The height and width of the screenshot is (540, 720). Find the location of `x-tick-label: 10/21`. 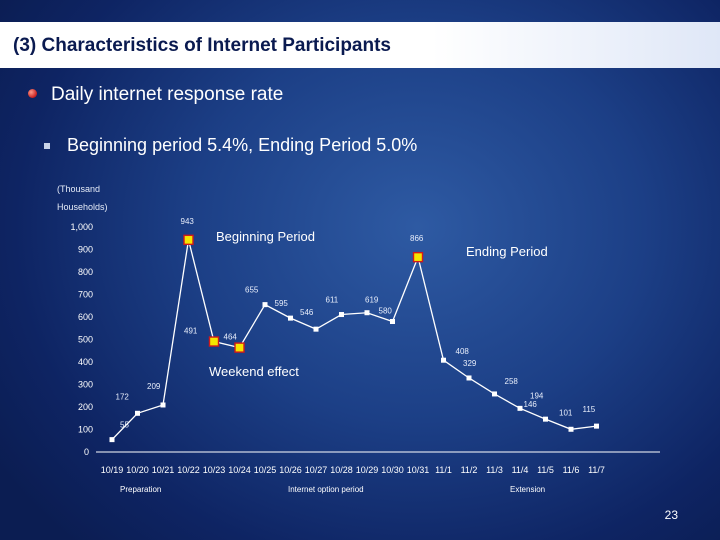

x-tick-label: 10/21 is located at coordinates (163, 470).